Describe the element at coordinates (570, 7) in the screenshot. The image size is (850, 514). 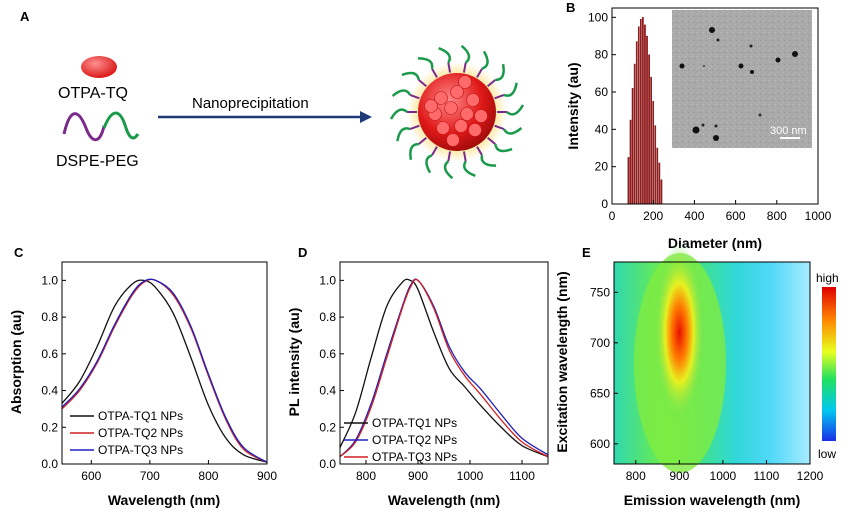
I see `panel-b-label: B` at that location.